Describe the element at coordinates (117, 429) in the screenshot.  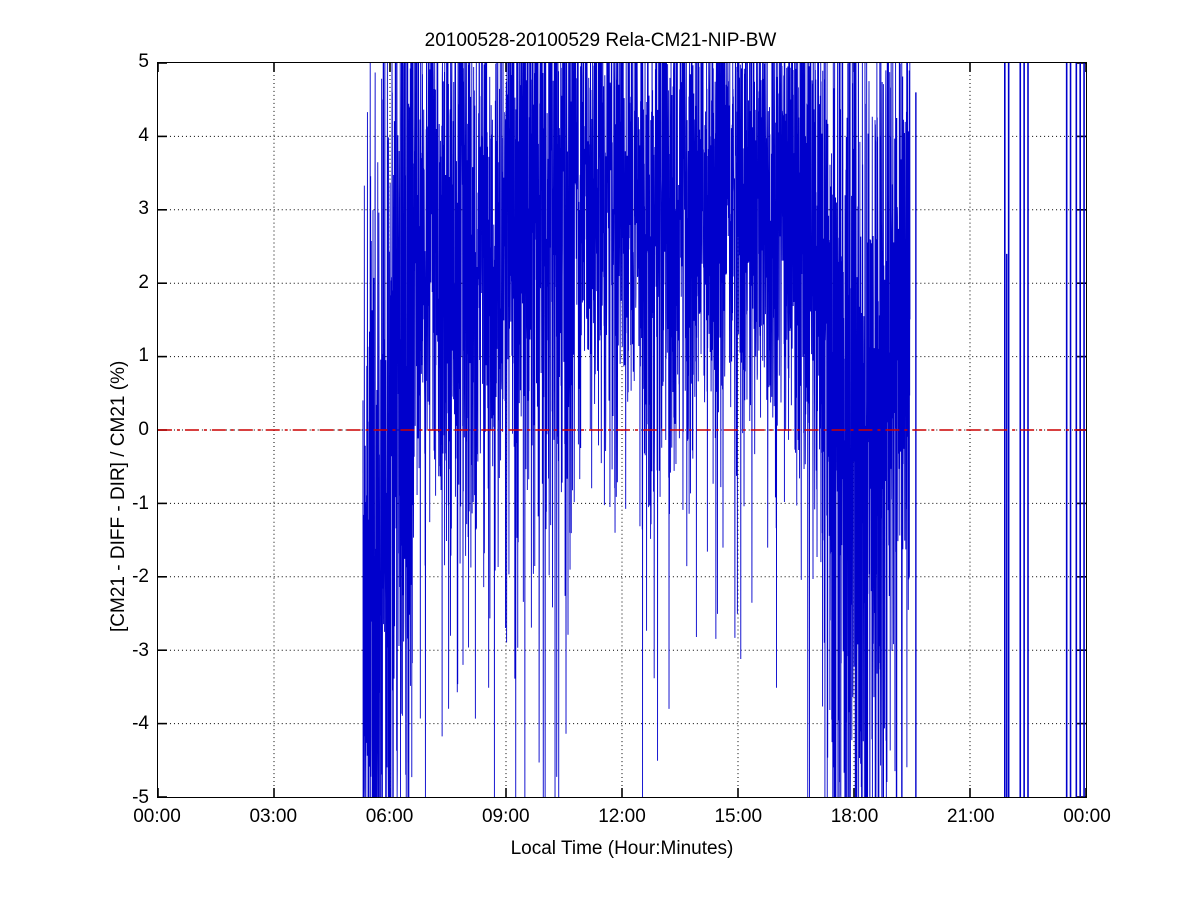
I see `y-axis-tick-labels: -5 -4 -3 -2 -1 0 1 2 3 4 5` at that location.